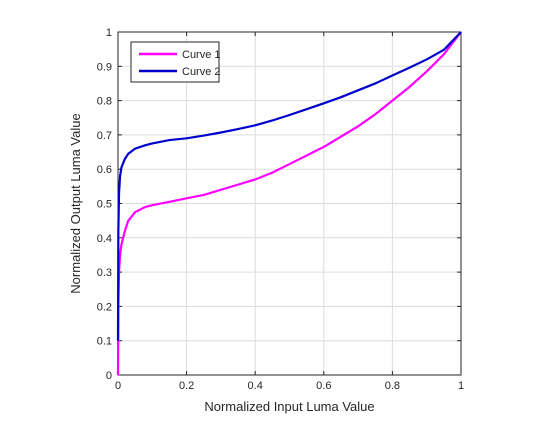 This screenshot has width=560, height=425. Describe the element at coordinates (104, 205) in the screenshot. I see `y-tick-label: 0.5` at that location.